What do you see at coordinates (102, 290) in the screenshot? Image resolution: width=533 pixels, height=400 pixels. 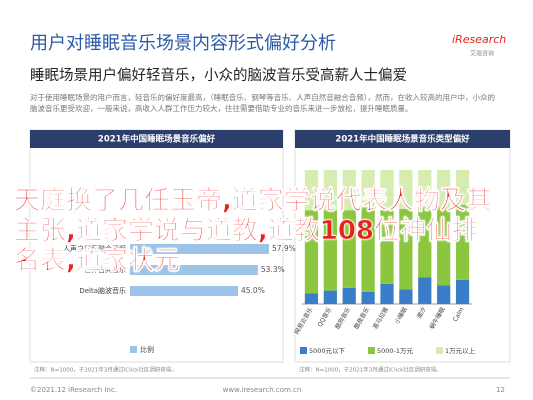 I see `category-label: Delta脑波音乐` at bounding box center [102, 290].